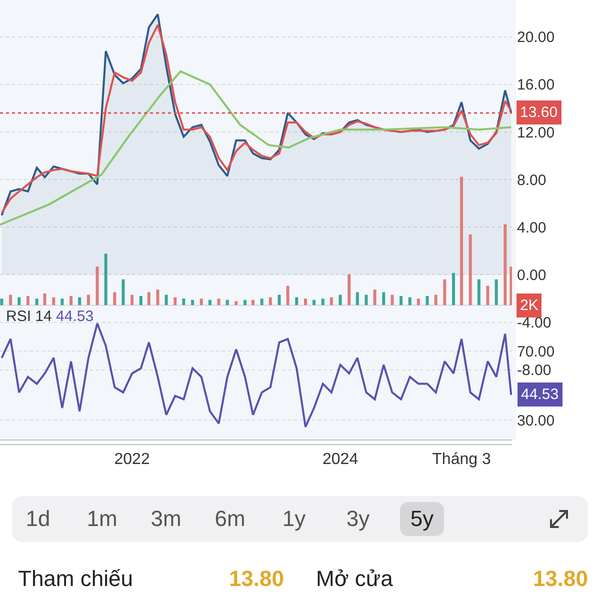 Image resolution: width=600 pixels, height=600 pixels. Describe the element at coordinates (166, 519) in the screenshot. I see `text: 3m` at that location.